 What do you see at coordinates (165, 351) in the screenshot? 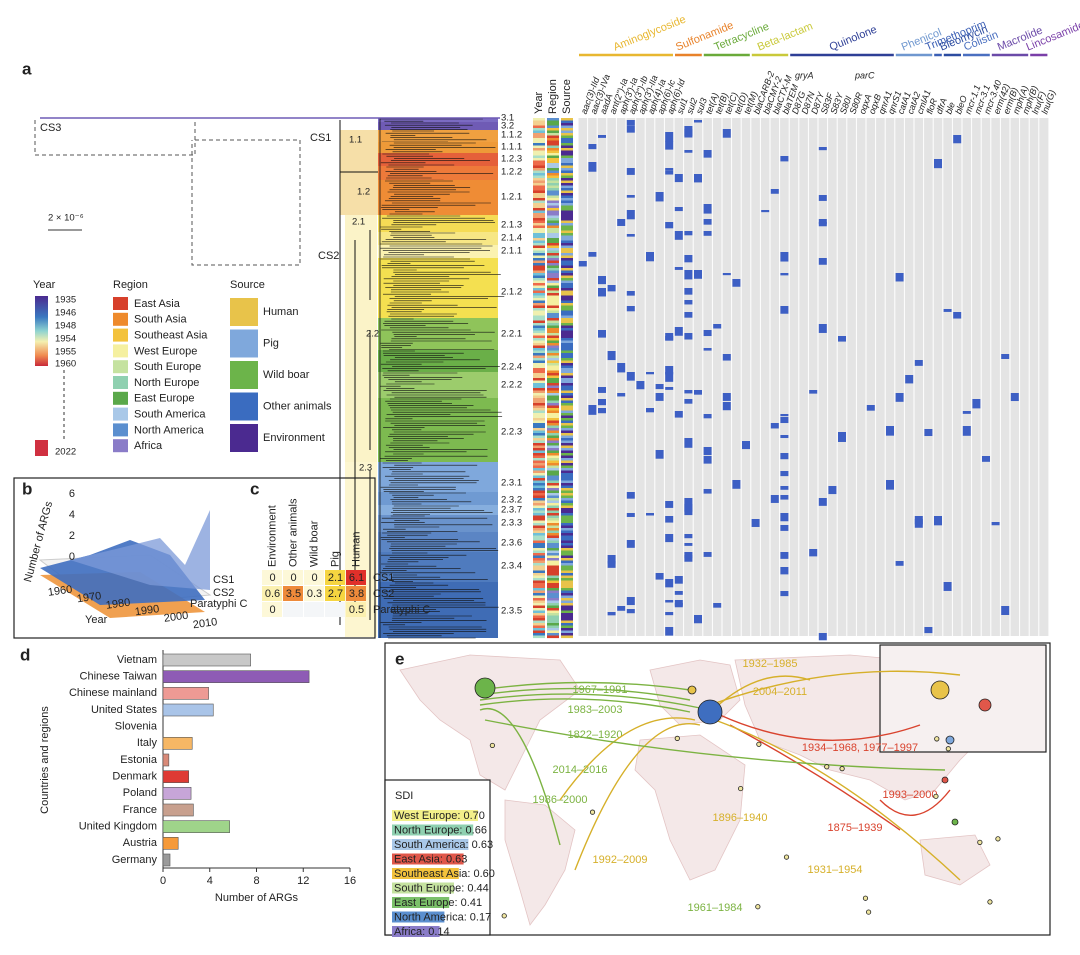
I see `legend-item: West Europe` at bounding box center [165, 351].